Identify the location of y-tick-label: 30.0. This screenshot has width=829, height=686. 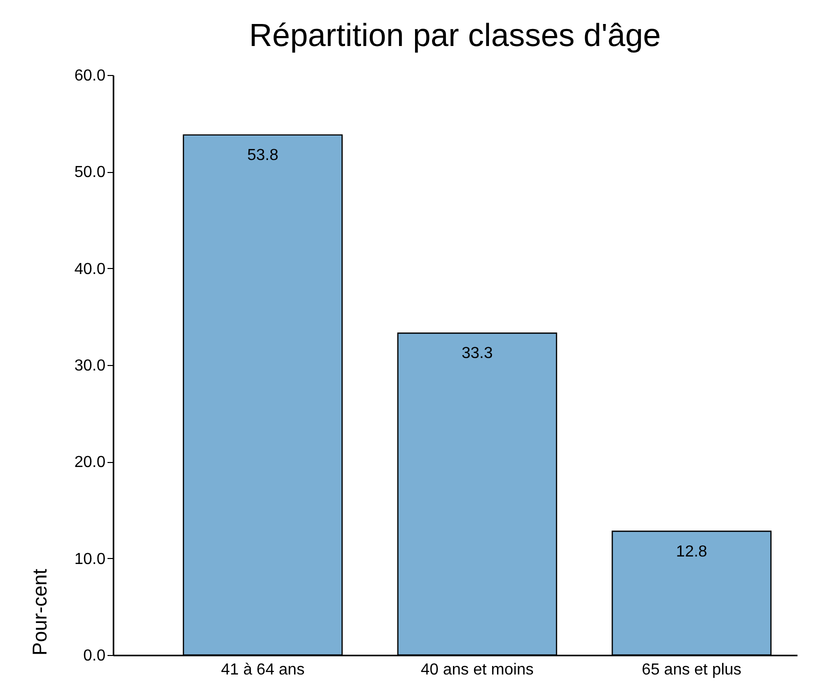
(90, 366).